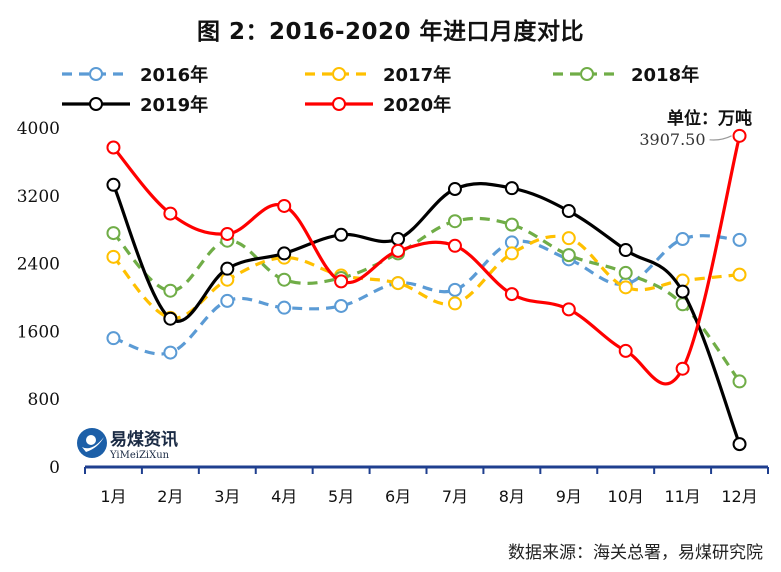 The image size is (781, 572). Describe the element at coordinates (635, 553) in the screenshot. I see `data-source-note: 数据来源：海关总署，易煤研究院` at that location.